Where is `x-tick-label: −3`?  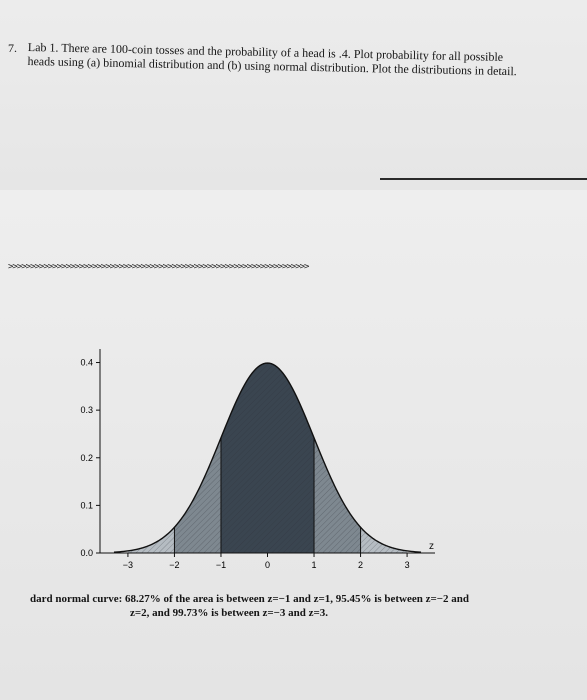
x-tick-label: −3 is located at coordinates (128, 565).